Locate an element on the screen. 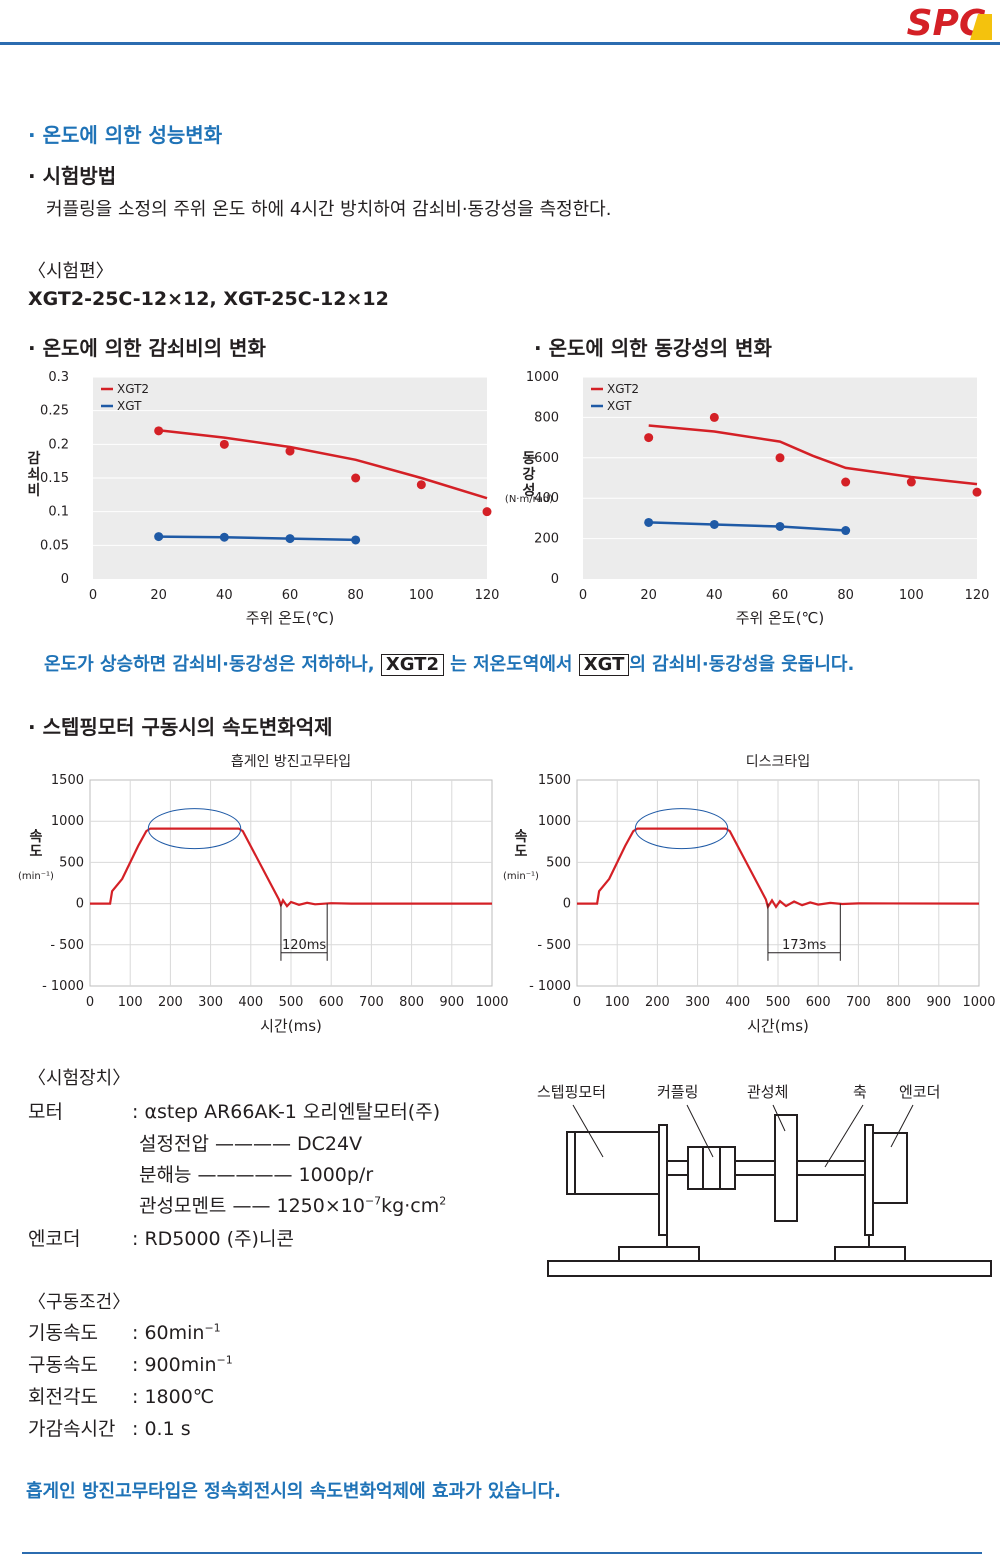 This screenshot has height=1556, width=1000. y-tick-label: - 1000 is located at coordinates (63, 986).